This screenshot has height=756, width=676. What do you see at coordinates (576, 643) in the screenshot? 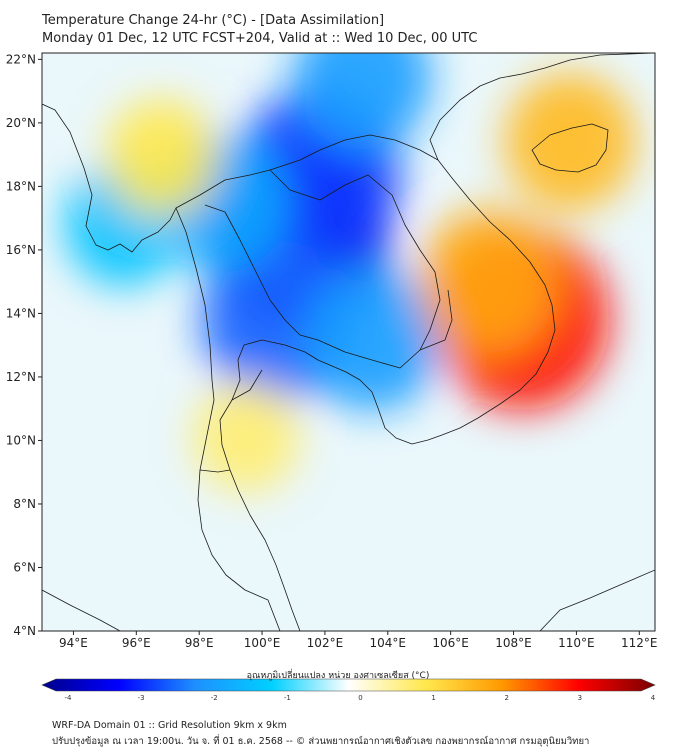
I see `lon-tick-label: 110°E` at bounding box center [576, 643].